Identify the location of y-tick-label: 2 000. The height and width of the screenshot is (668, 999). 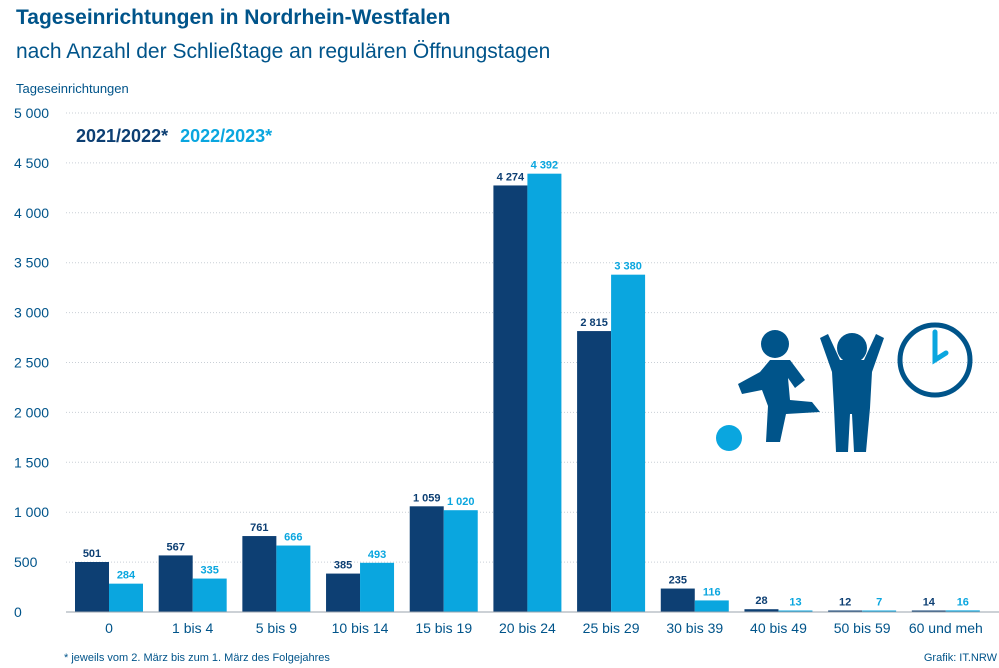
(31, 412).